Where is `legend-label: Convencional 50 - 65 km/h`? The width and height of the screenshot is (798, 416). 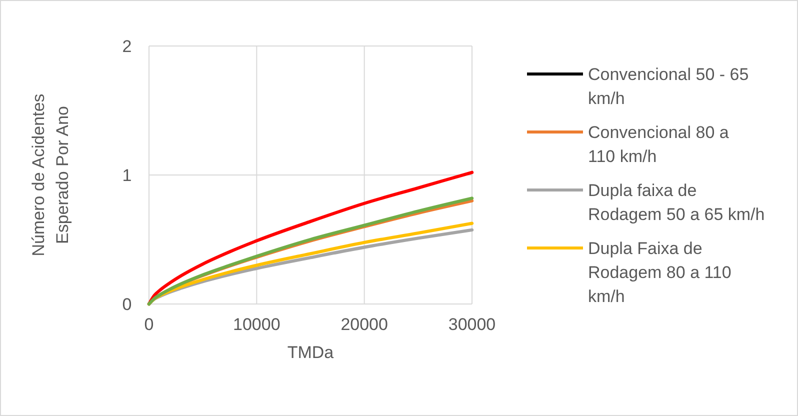 legend-label: Convencional 50 - 65 km/h is located at coordinates (668, 86).